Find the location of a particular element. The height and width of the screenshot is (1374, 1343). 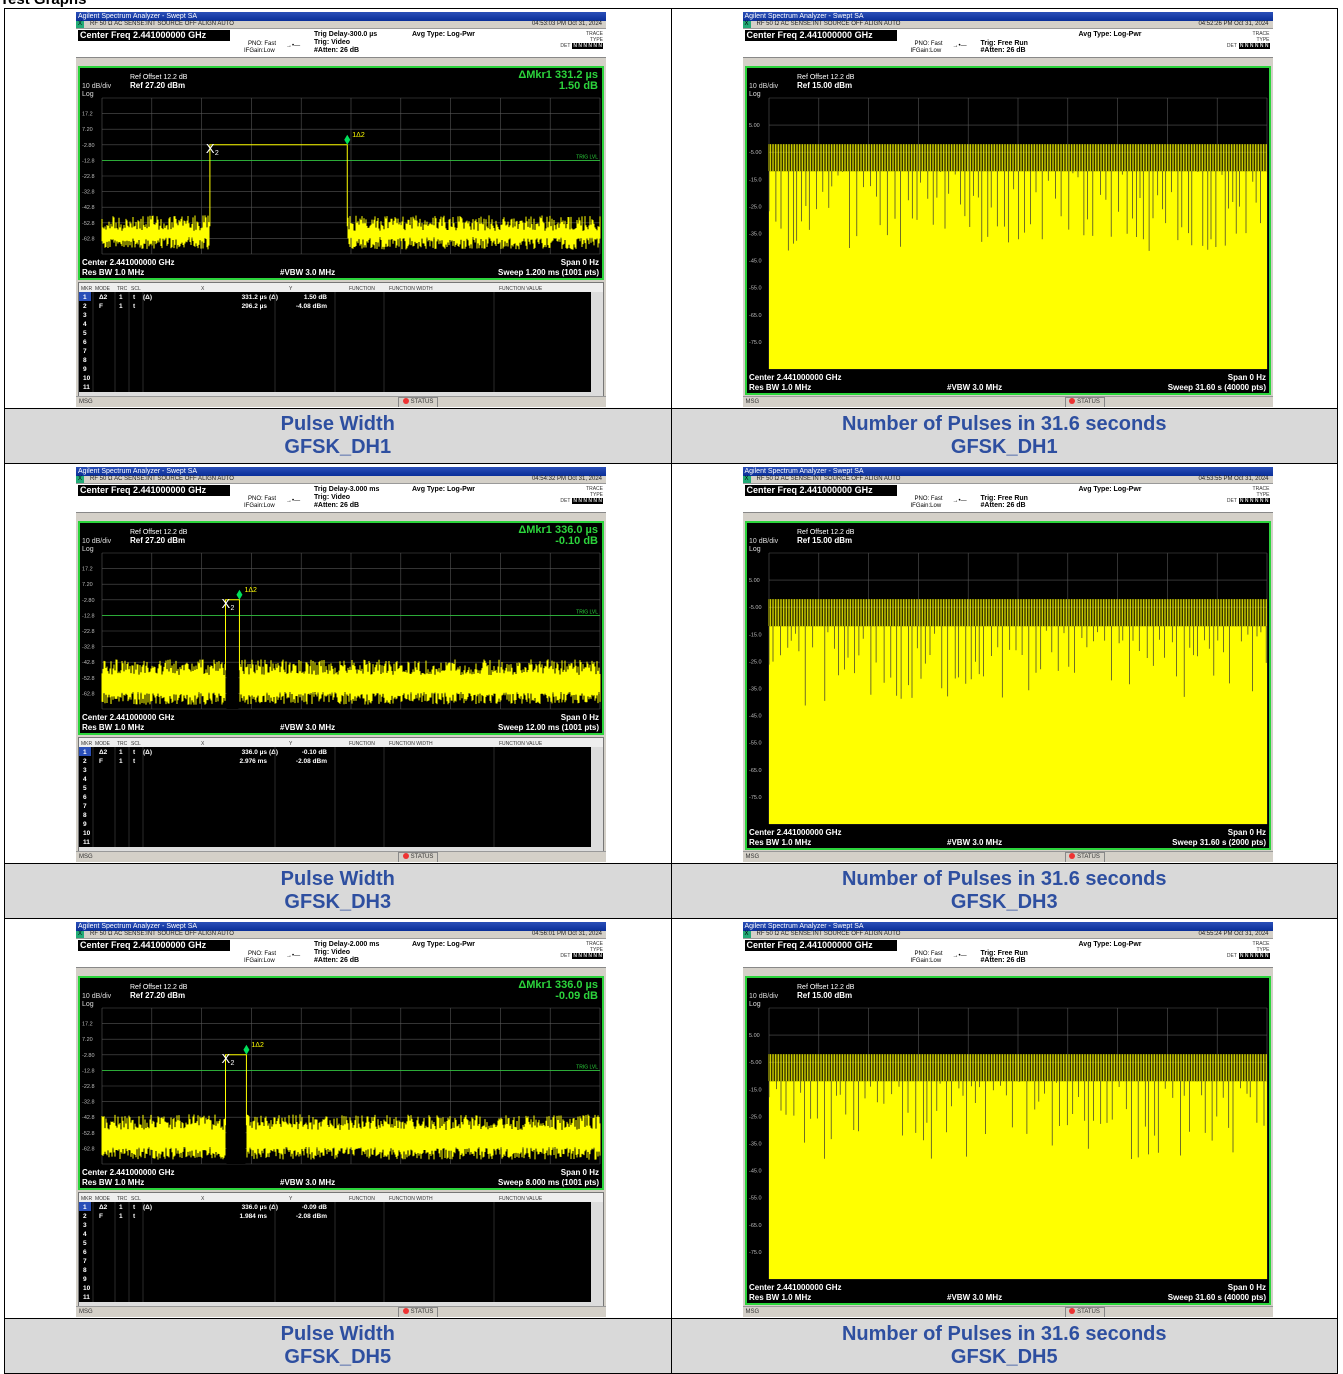

table-header: MODE is located at coordinates (103, 1199).